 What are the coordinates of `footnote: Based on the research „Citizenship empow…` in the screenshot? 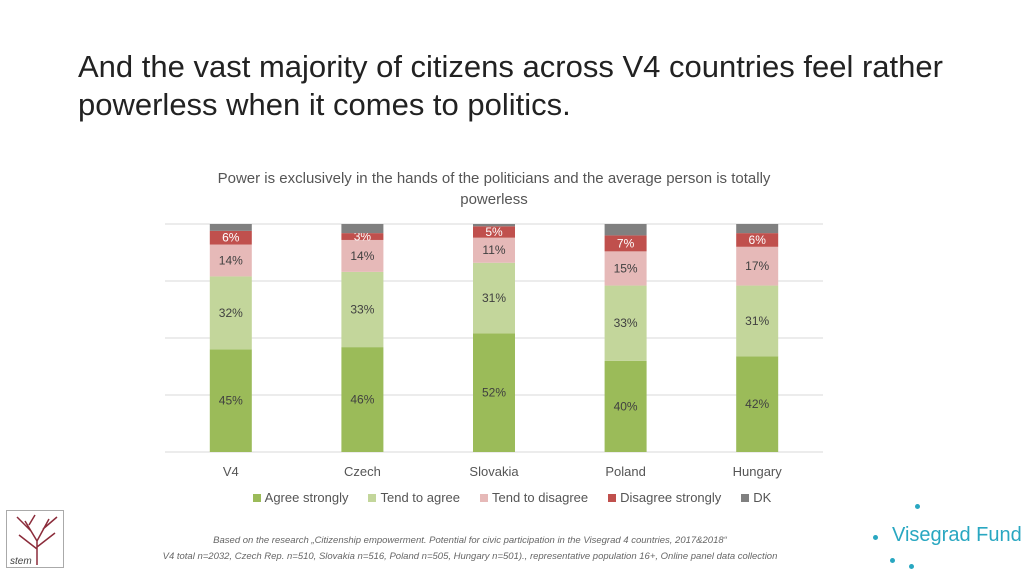 It's located at (470, 549).